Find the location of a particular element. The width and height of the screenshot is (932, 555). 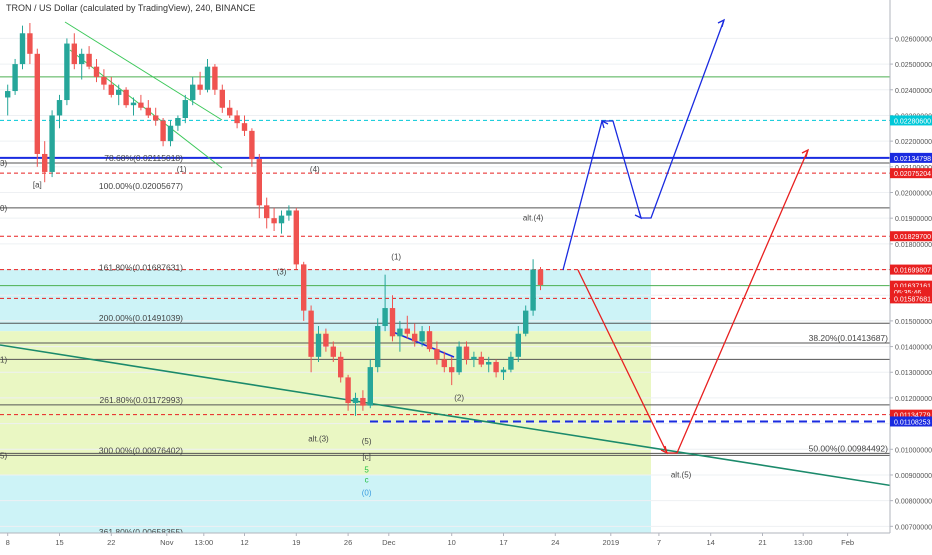

price-tag-label: 0.02075204 is located at coordinates (912, 174).